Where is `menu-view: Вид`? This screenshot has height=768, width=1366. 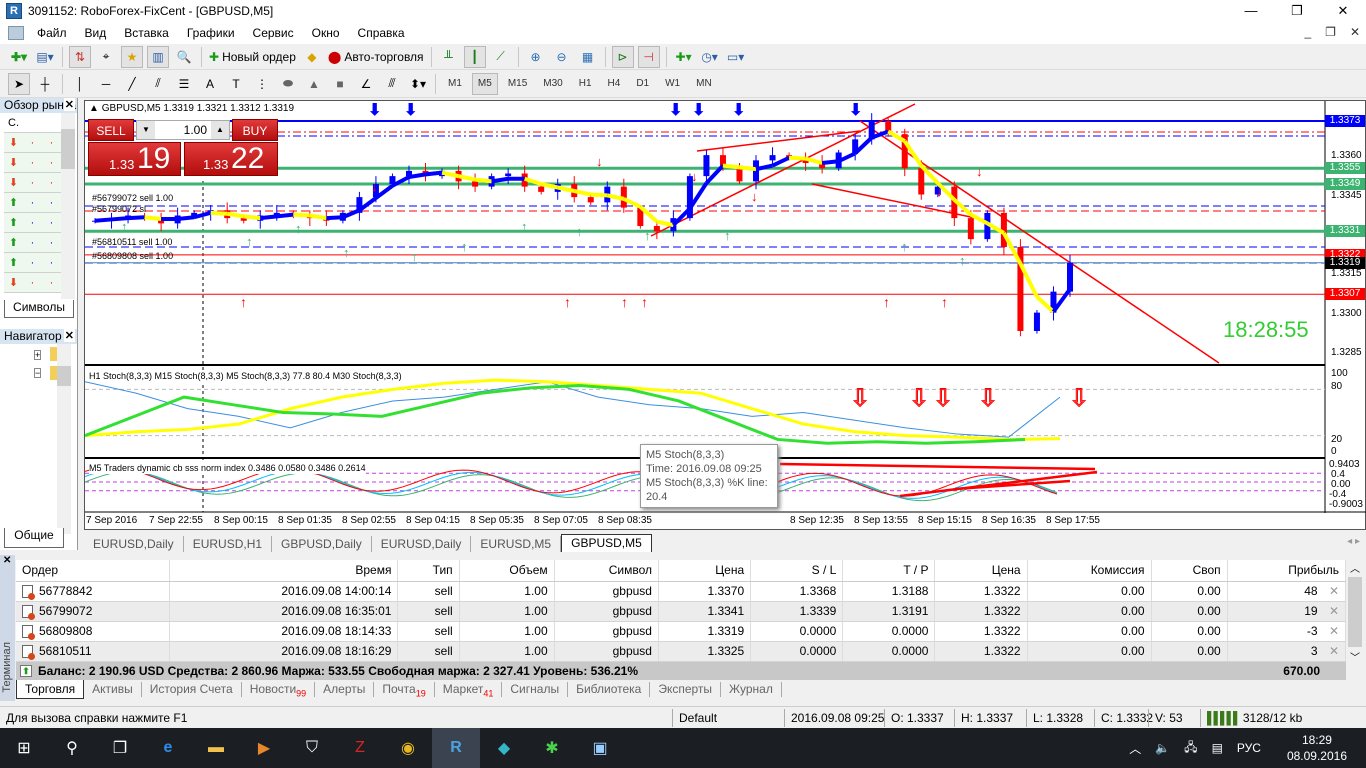
menu-view: Вид is located at coordinates (95, 33).